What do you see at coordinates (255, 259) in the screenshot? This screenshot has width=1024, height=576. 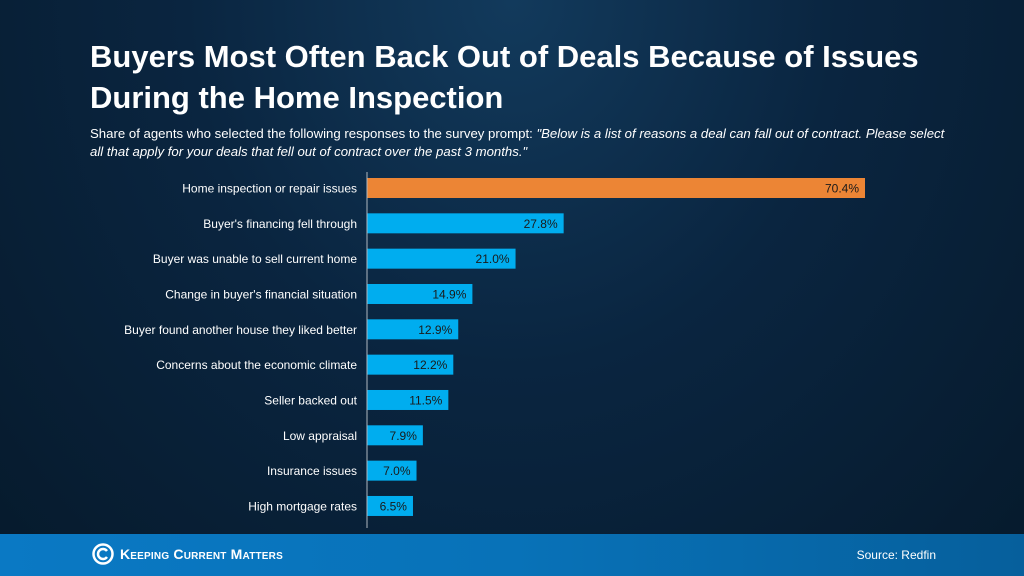 I see `category-label: Buyer was unable to sell current home` at bounding box center [255, 259].